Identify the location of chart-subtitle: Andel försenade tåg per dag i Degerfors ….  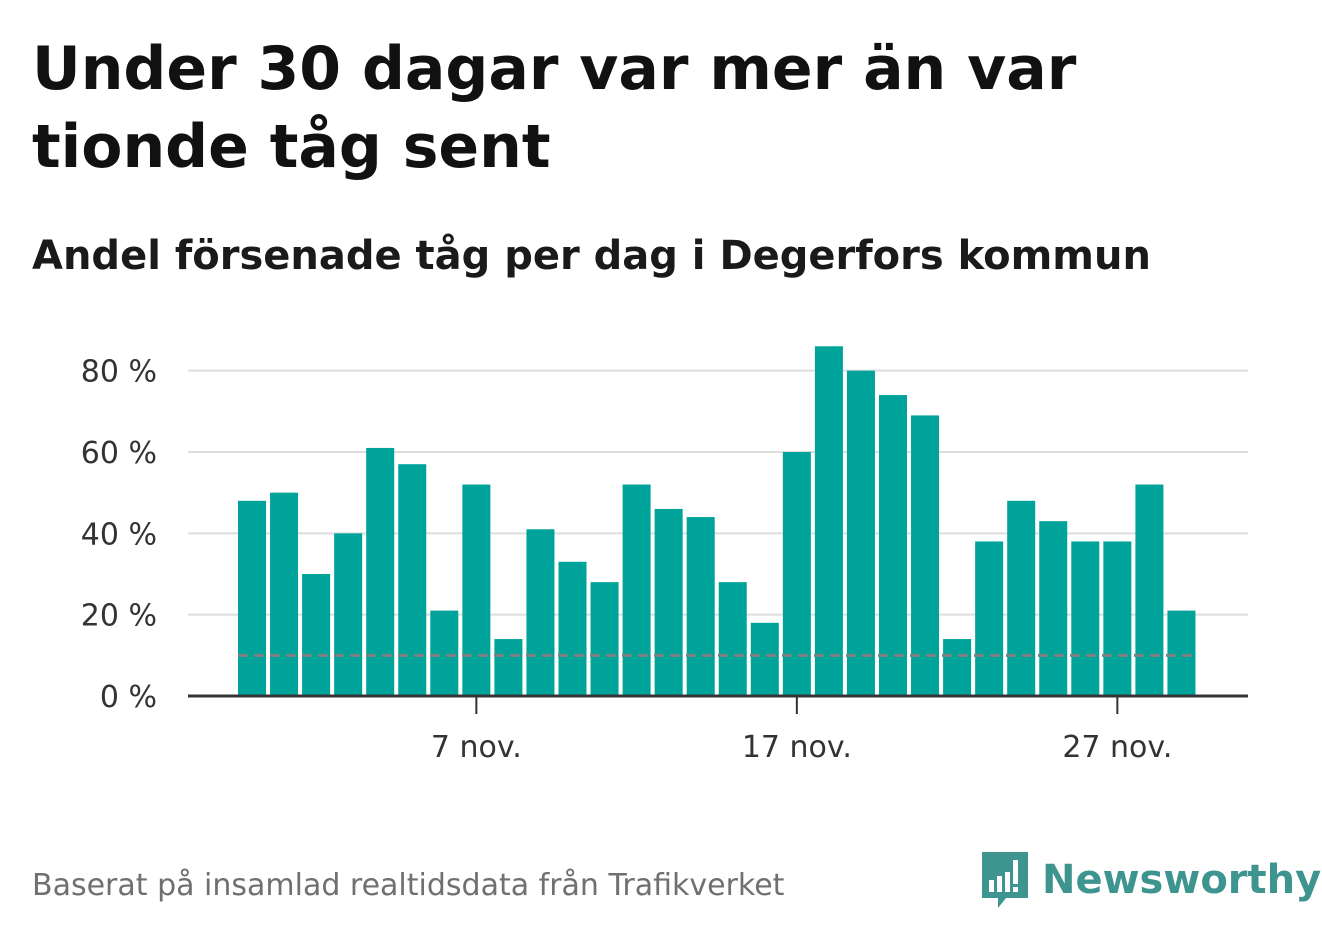
(591, 256).